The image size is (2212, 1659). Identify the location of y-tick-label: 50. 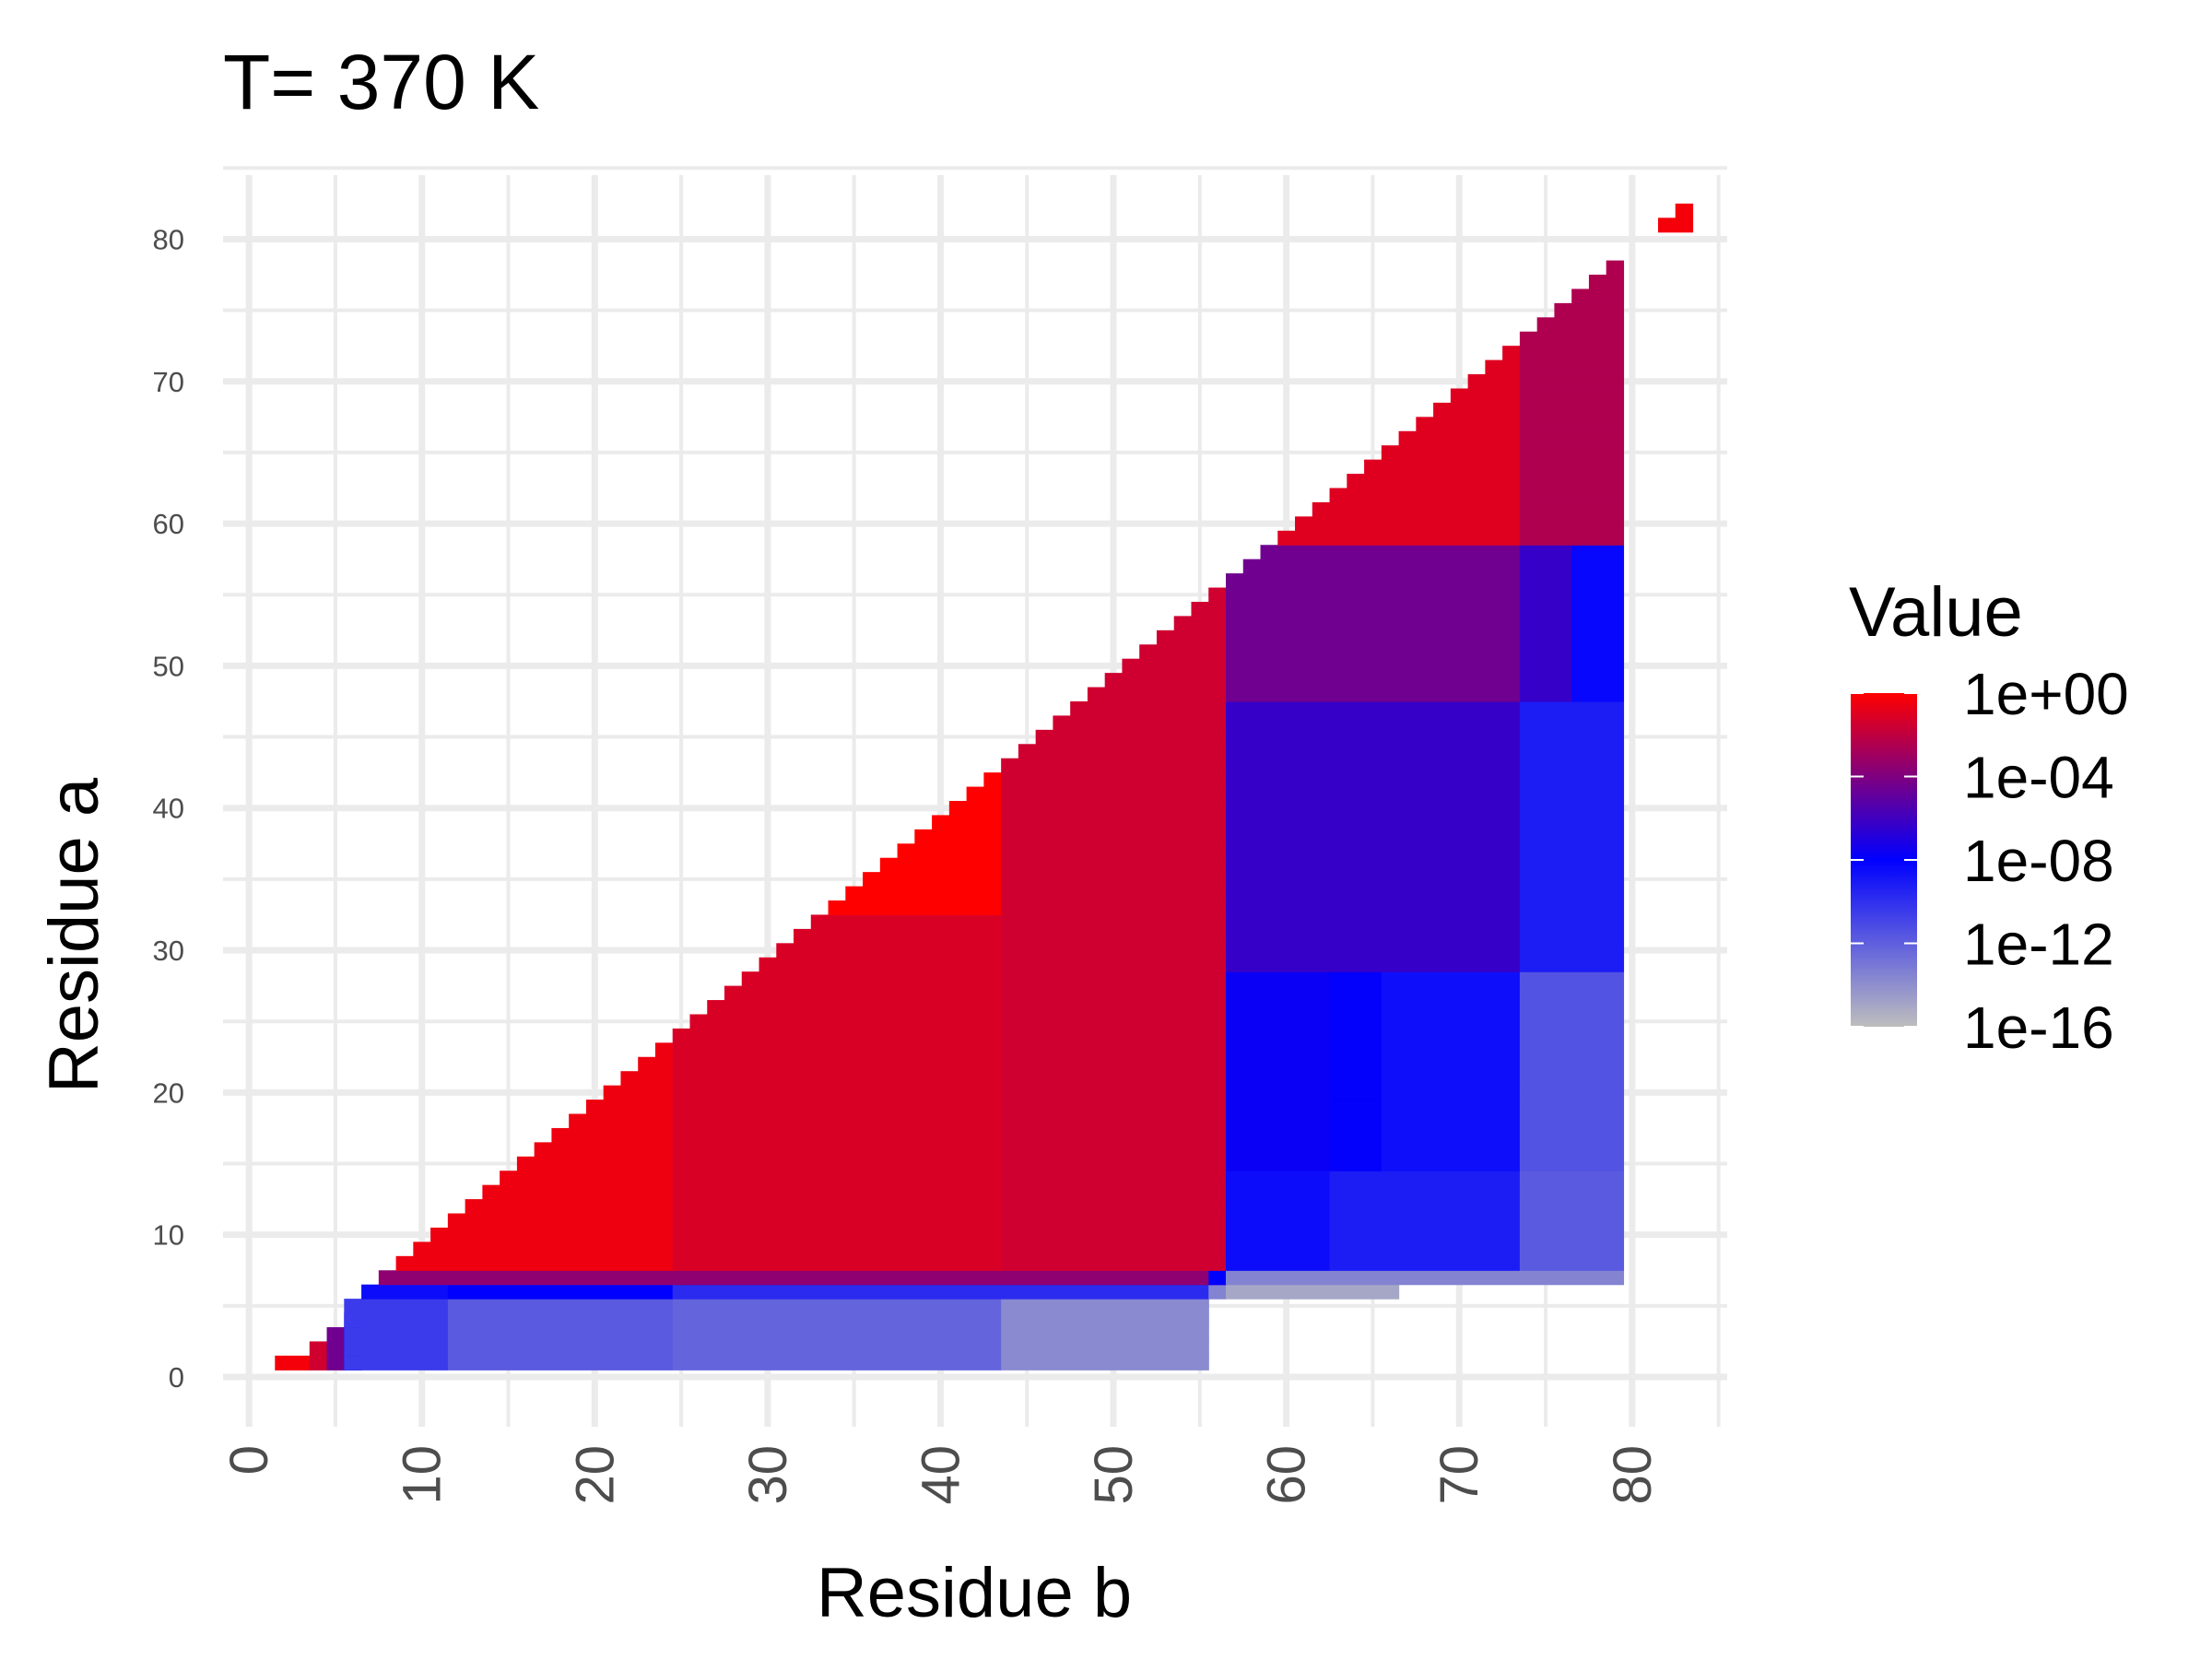
(168, 666).